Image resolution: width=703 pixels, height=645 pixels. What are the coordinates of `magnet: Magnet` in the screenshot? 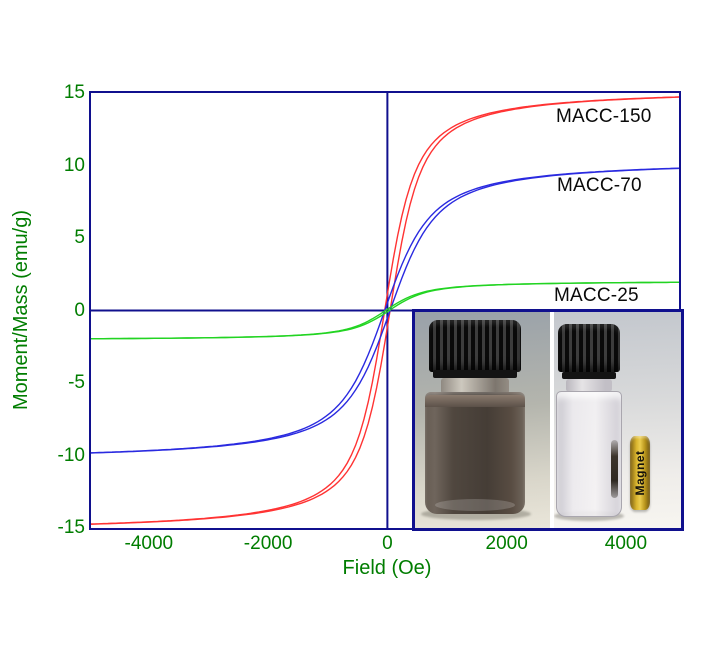 It's located at (640, 473).